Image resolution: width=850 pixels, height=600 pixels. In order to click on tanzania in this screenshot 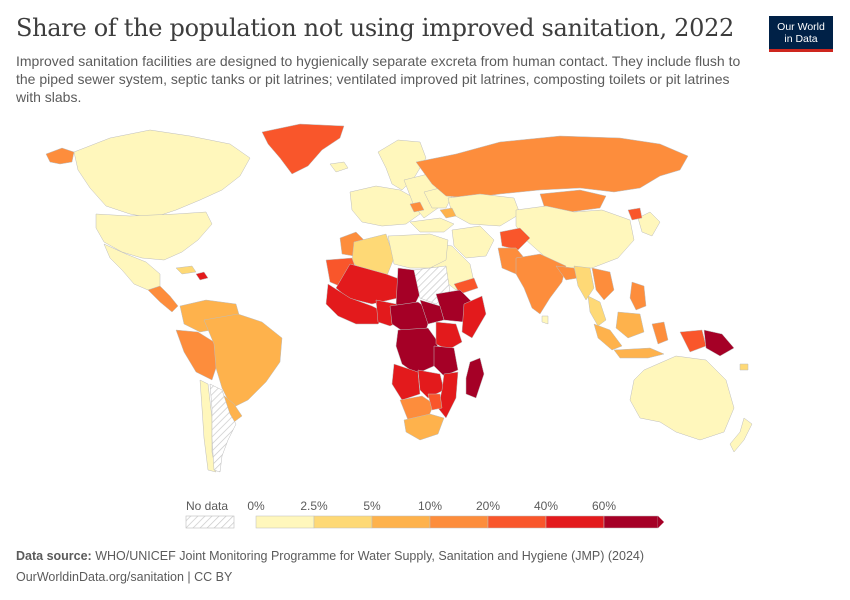, I will do `click(446, 361)`.